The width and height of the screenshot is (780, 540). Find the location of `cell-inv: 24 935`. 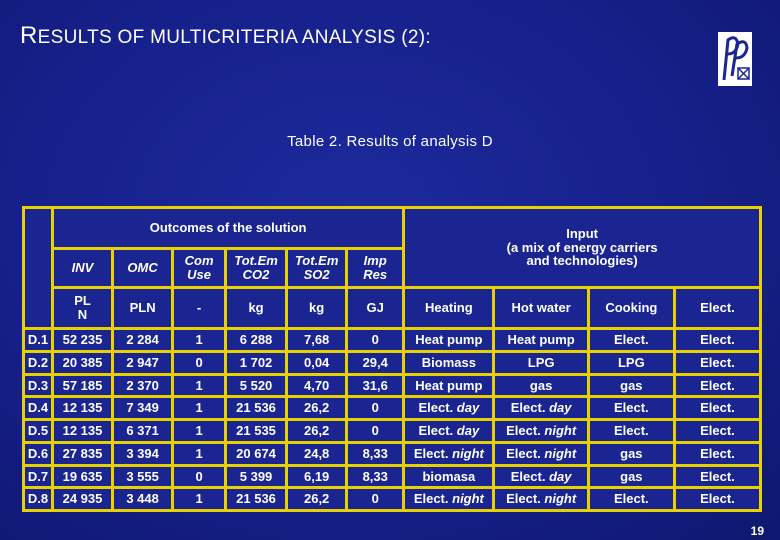

cell-inv: 24 935 is located at coordinates (82, 499).